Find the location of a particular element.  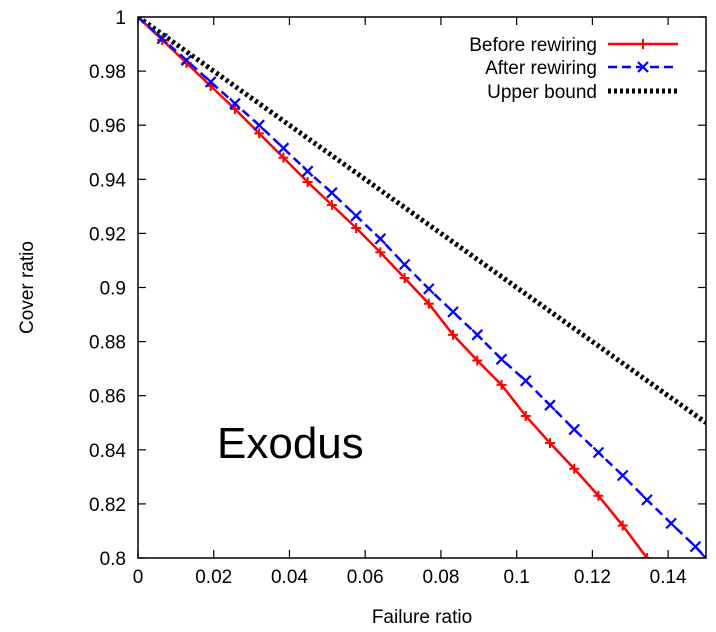

legend-item: After rewiring is located at coordinates (581, 68).